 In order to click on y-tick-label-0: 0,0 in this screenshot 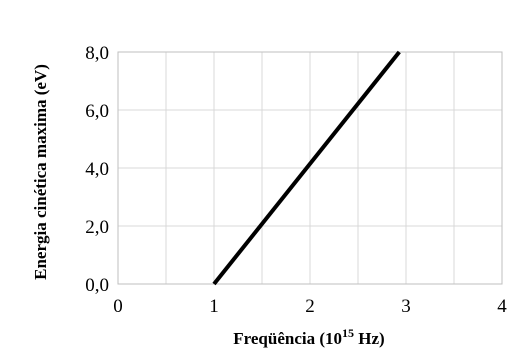, I will do `click(97, 285)`.